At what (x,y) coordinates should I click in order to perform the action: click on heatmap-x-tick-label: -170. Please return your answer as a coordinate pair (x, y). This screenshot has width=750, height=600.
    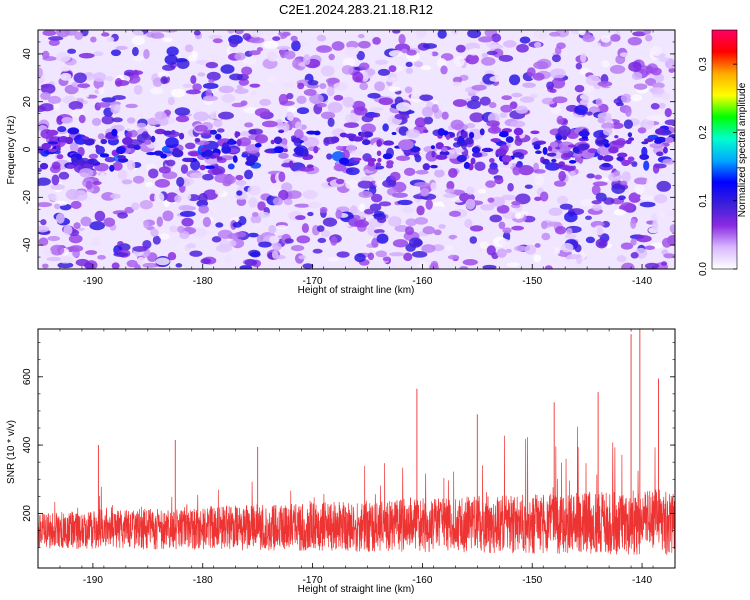
    Looking at the image, I should click on (313, 281).